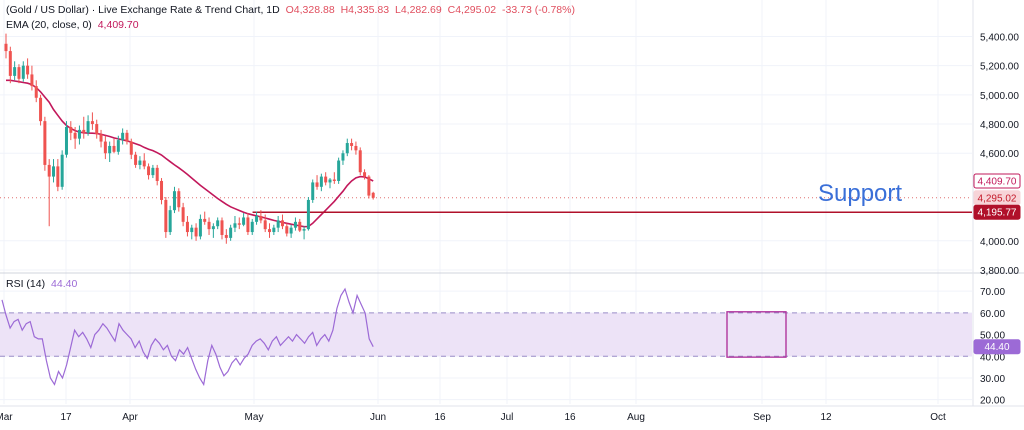  I want to click on date-tick-label: 17, so click(66, 417).